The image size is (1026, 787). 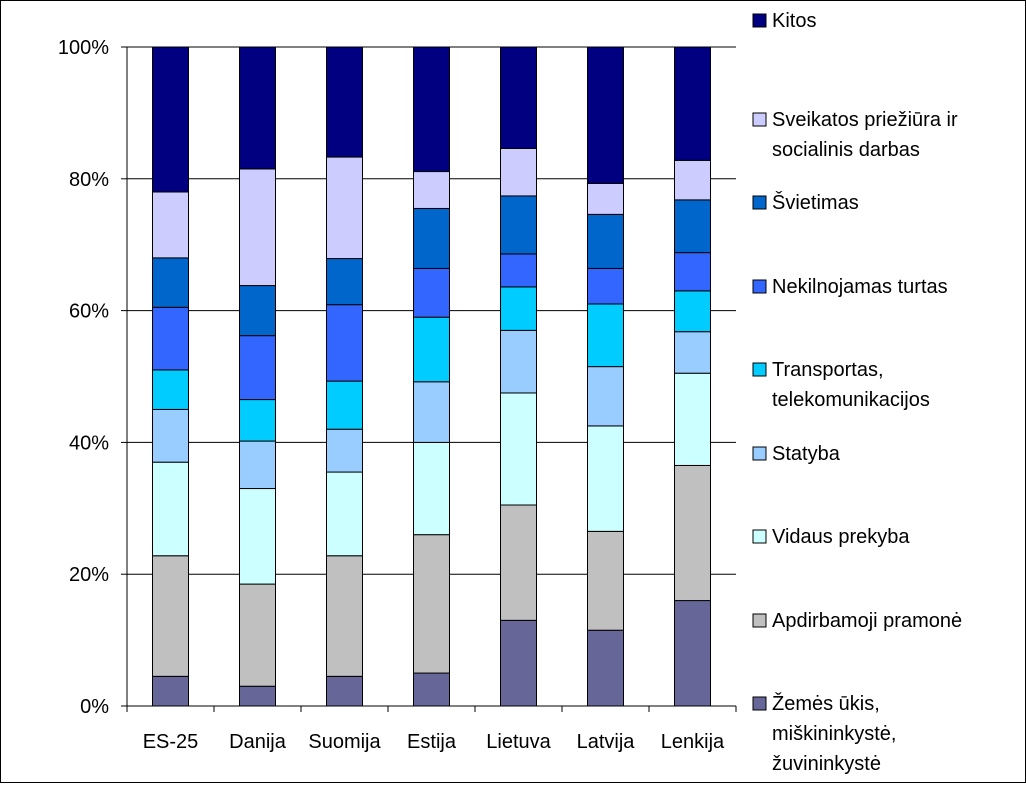 I want to click on y-tick-label: 60%, so click(x=89, y=312).